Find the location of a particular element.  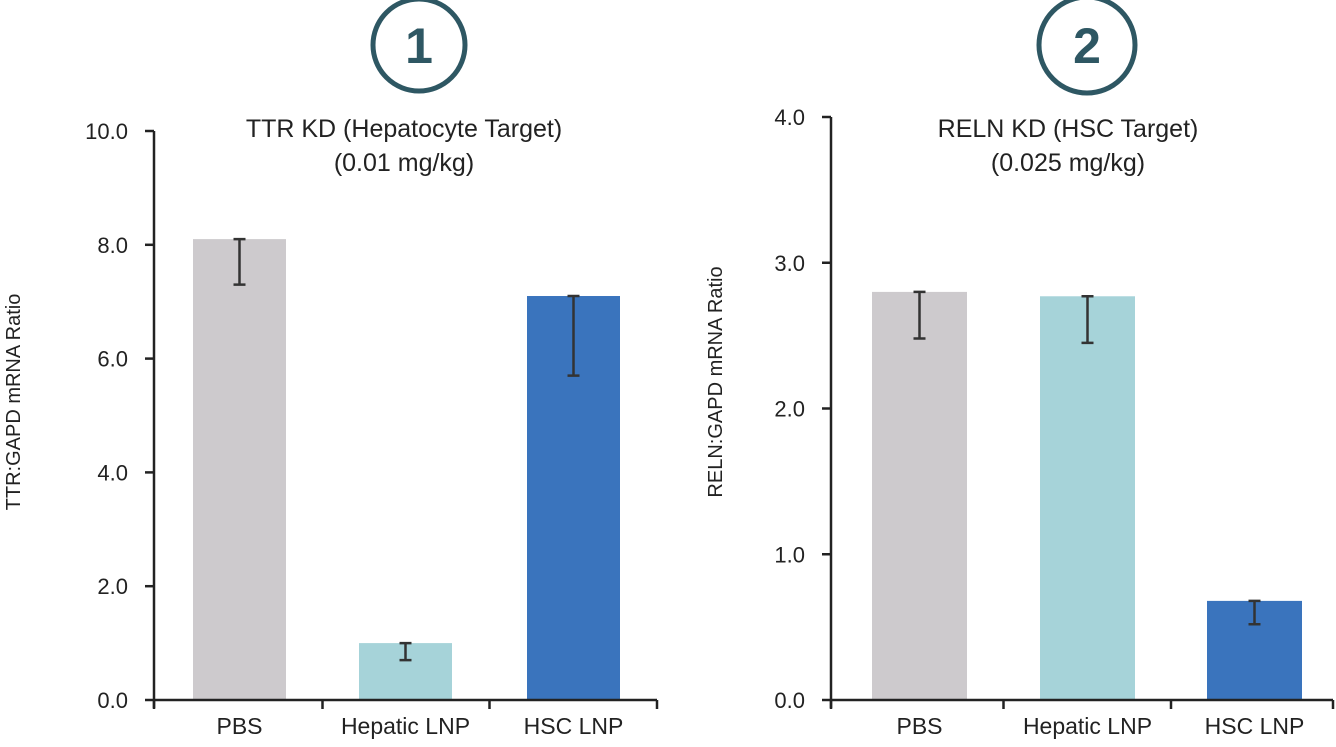

panel-1-y-tick-label: 2.0 is located at coordinates (112, 586).